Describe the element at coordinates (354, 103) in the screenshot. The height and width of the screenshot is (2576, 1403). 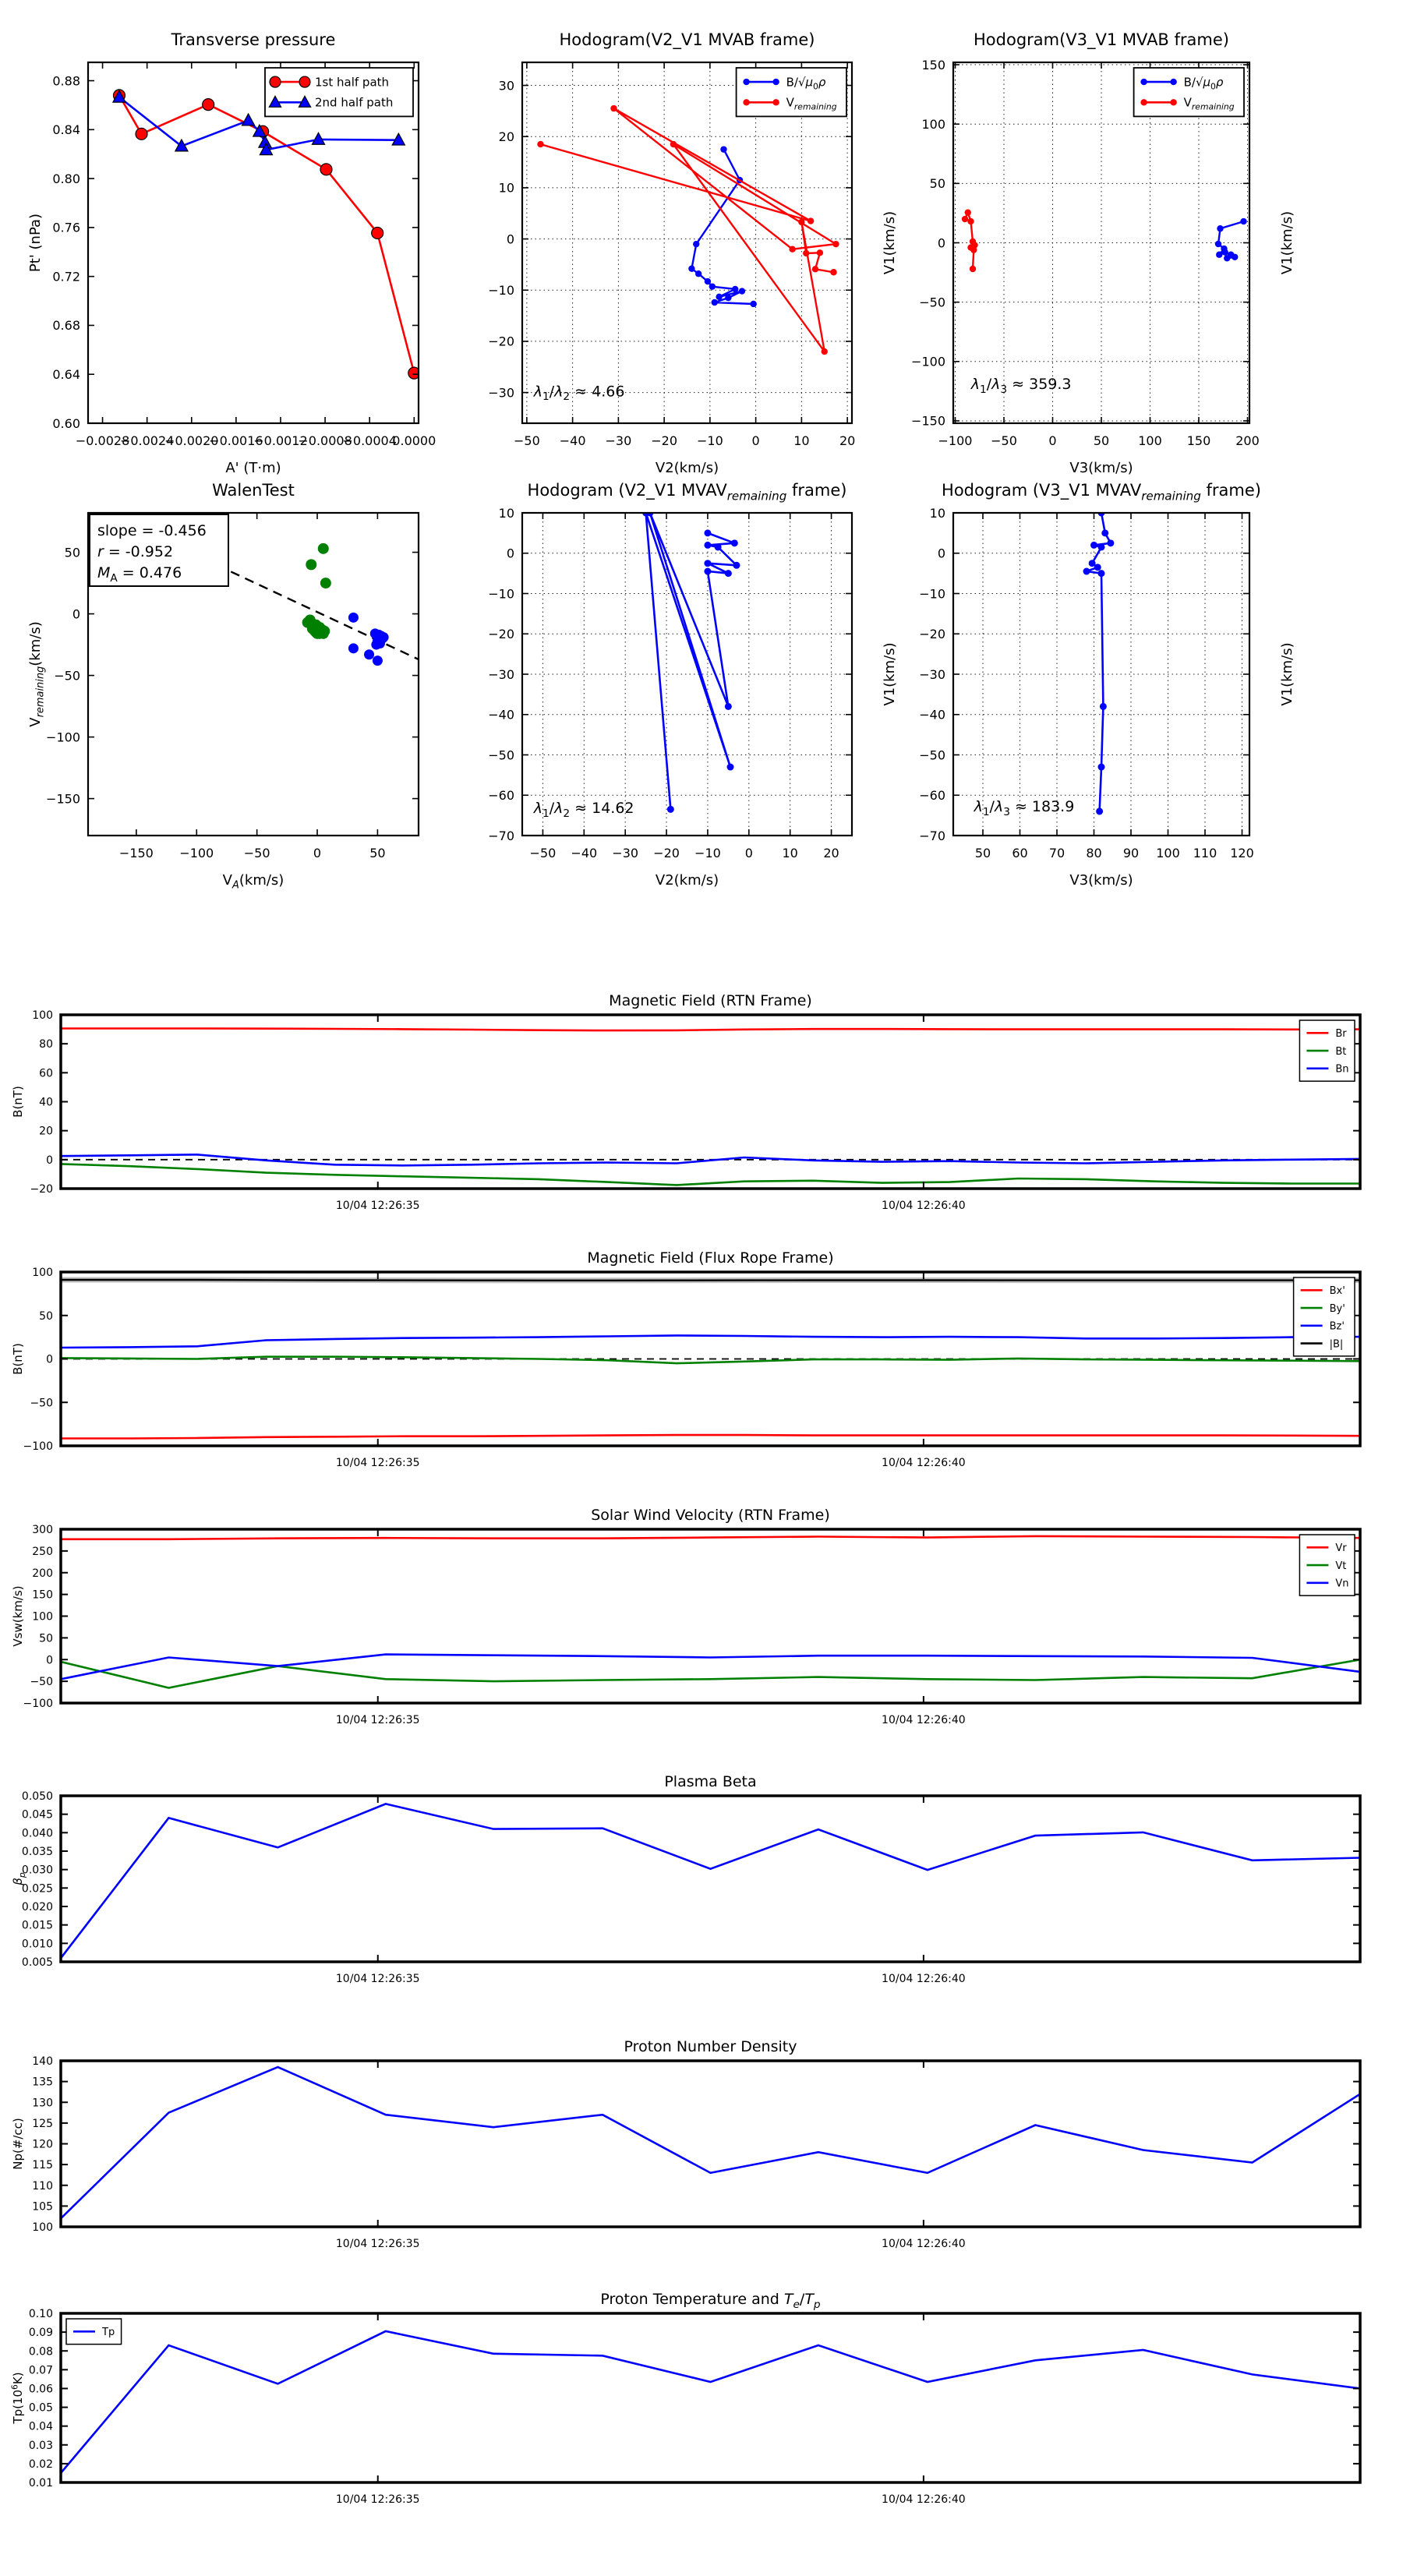
I see `legend-label: 2nd half path` at that location.